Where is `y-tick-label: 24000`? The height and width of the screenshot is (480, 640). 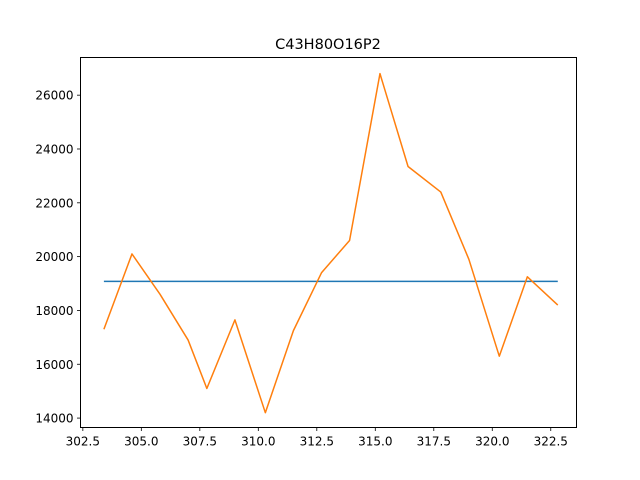
y-tick-label: 24000 is located at coordinates (54, 149).